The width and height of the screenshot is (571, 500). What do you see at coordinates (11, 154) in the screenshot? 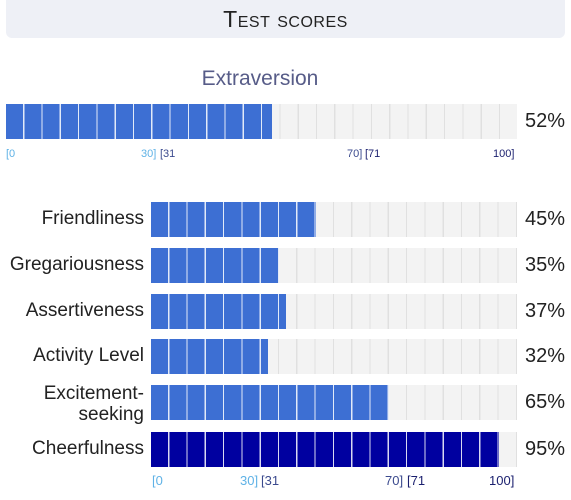
I see `scale-tick: [0` at bounding box center [11, 154].